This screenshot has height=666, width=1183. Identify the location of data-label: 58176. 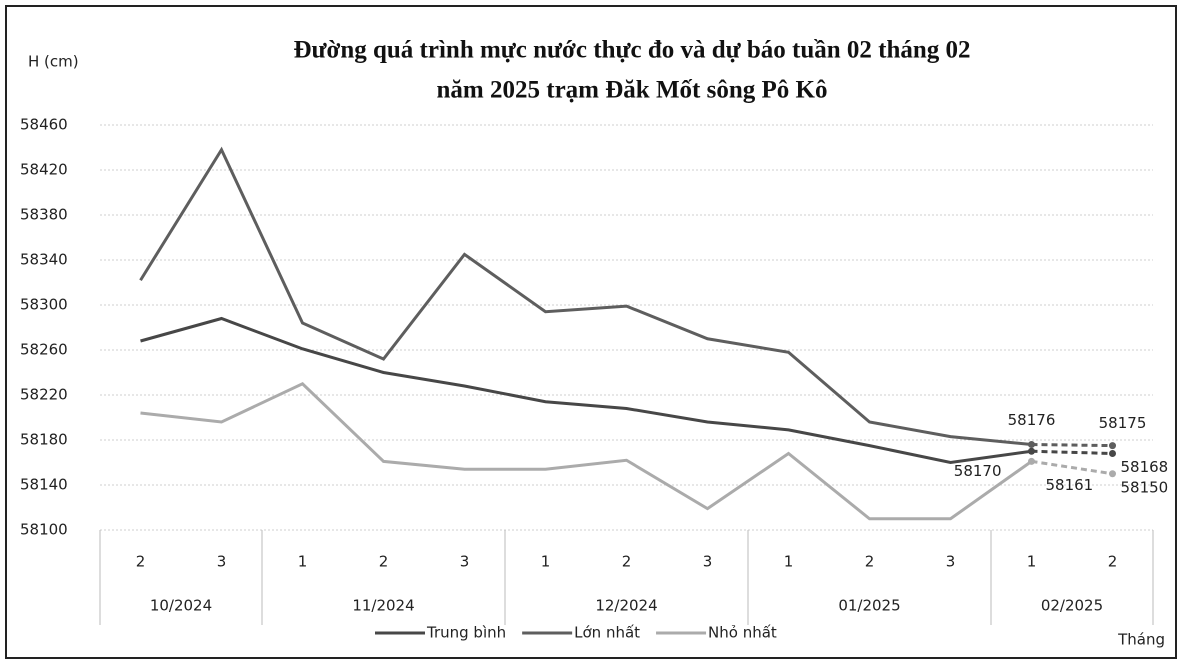
(1032, 420).